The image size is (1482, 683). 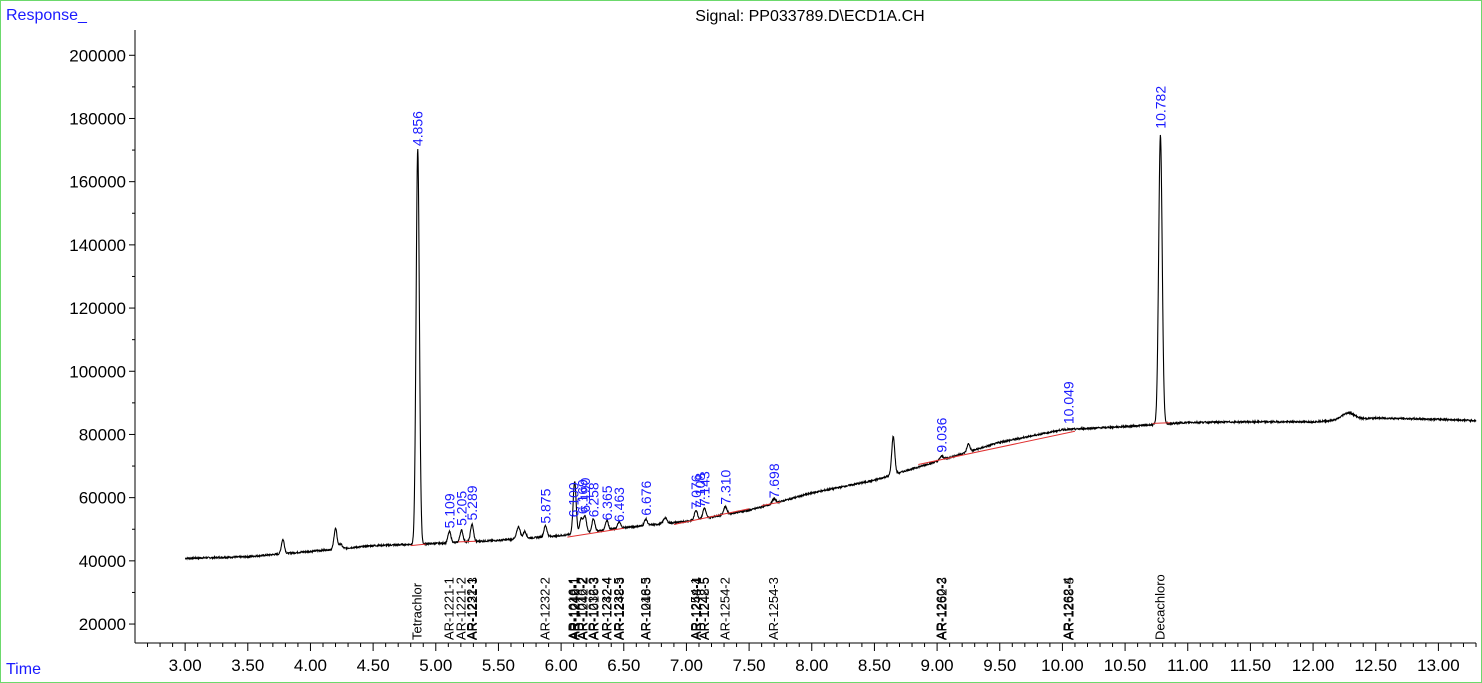 I want to click on x-tick-label: 8.00, so click(x=811, y=665).